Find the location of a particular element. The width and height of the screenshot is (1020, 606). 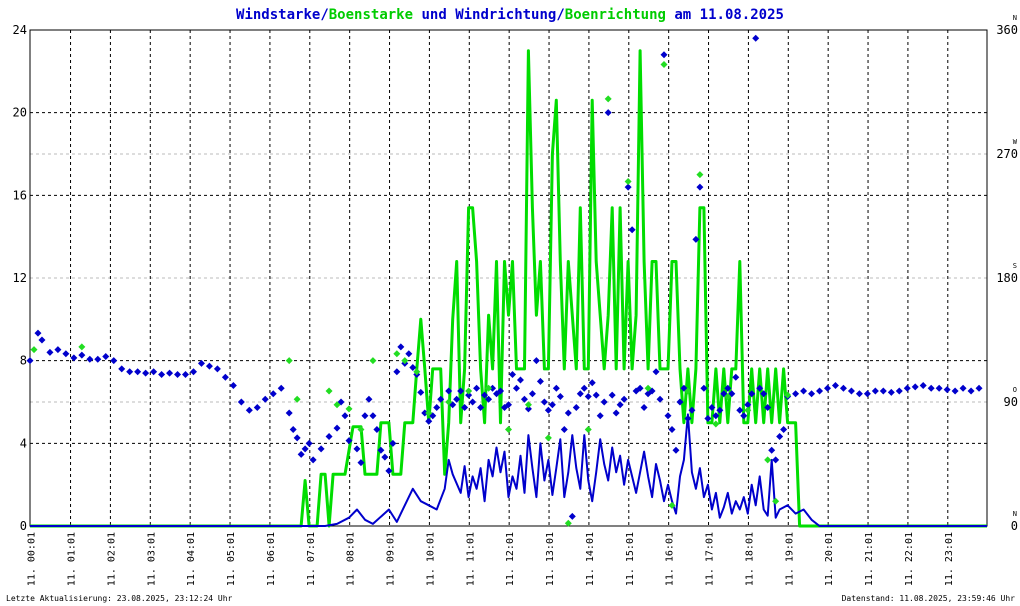

x-tick-label: 11. 14:01 is located at coordinates (590, 559).